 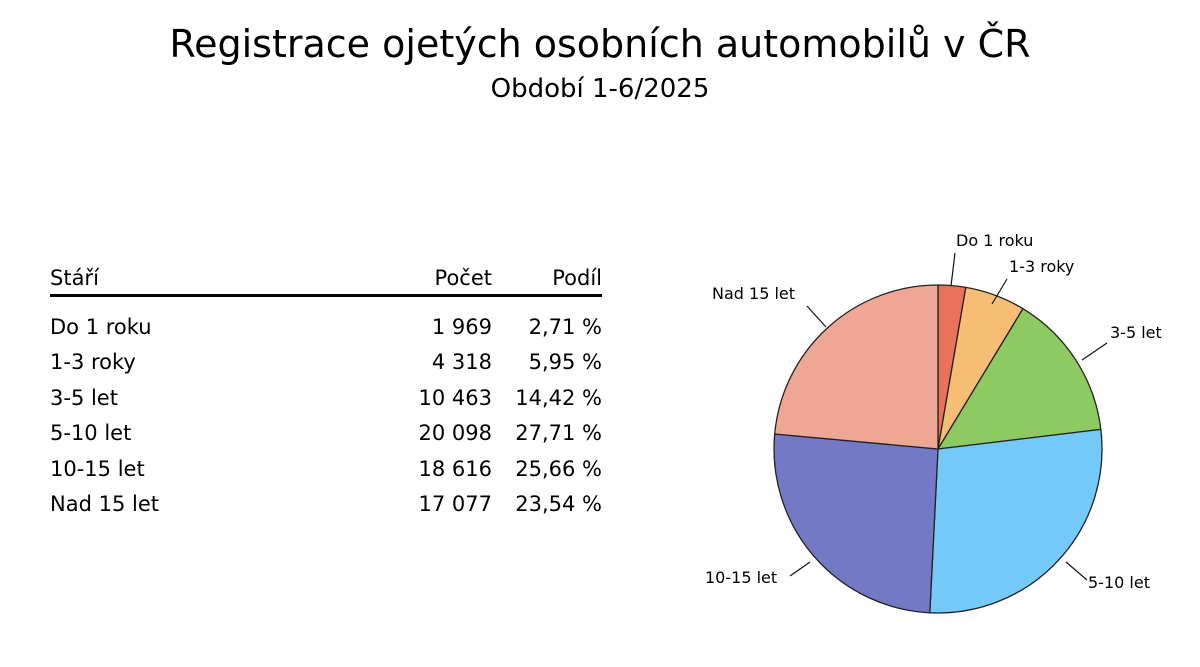 What do you see at coordinates (326, 505) in the screenshot?
I see `table-row: Nad 15 let 17 077 23,54 %` at bounding box center [326, 505].